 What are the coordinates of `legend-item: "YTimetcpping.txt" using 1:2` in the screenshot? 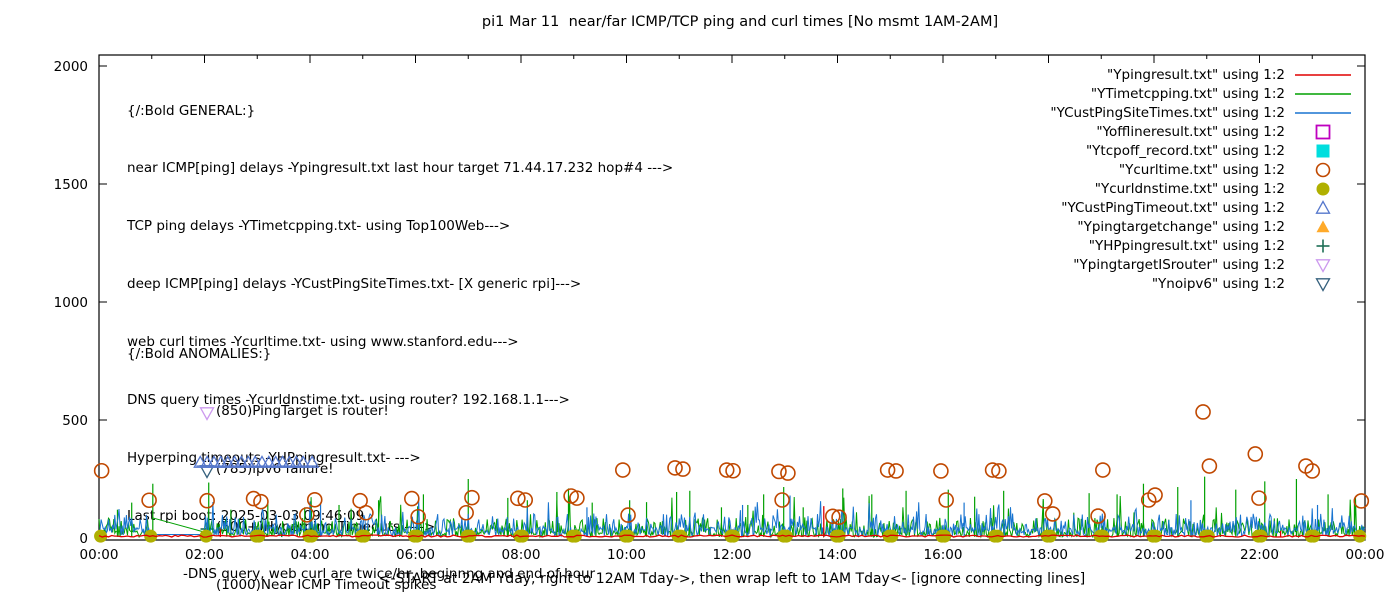 It's located at (1201, 93).